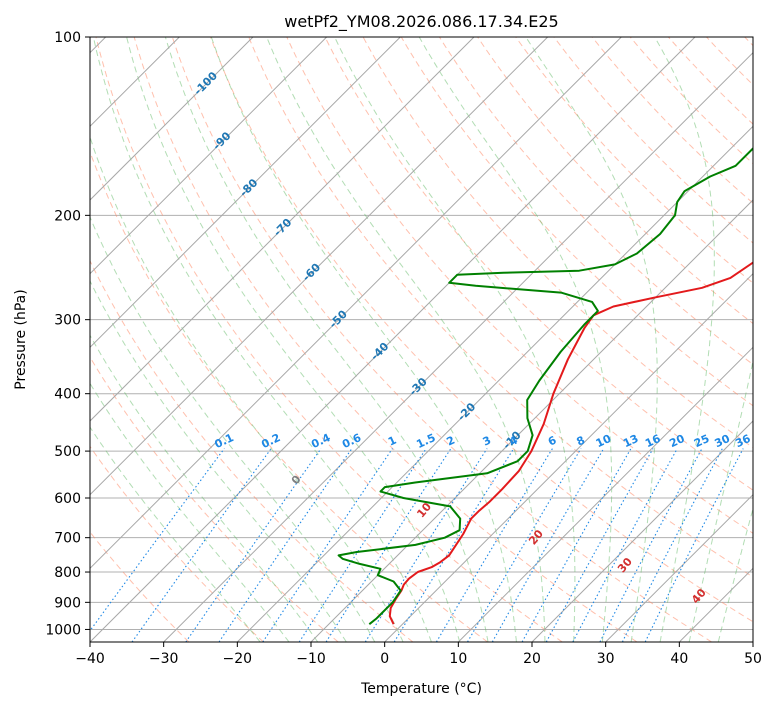 The image size is (775, 708). I want to click on mixing-ratio-label: 16, so click(653, 441).